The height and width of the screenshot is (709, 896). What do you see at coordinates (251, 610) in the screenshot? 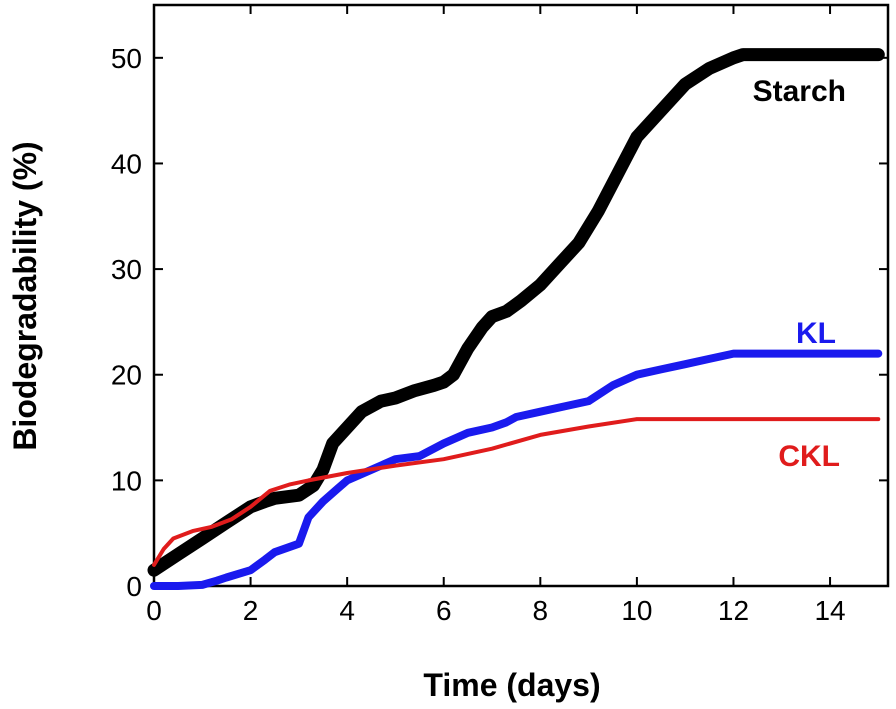
I see `x-tick-label: 2` at bounding box center [251, 610].